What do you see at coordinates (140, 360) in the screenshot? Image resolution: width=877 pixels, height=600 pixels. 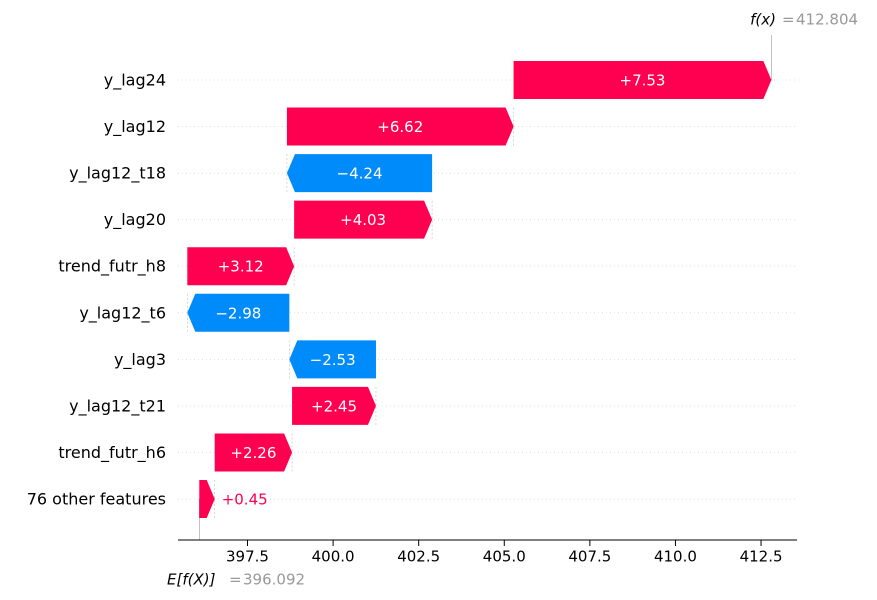 I see `category-label: y_lag3` at bounding box center [140, 360].